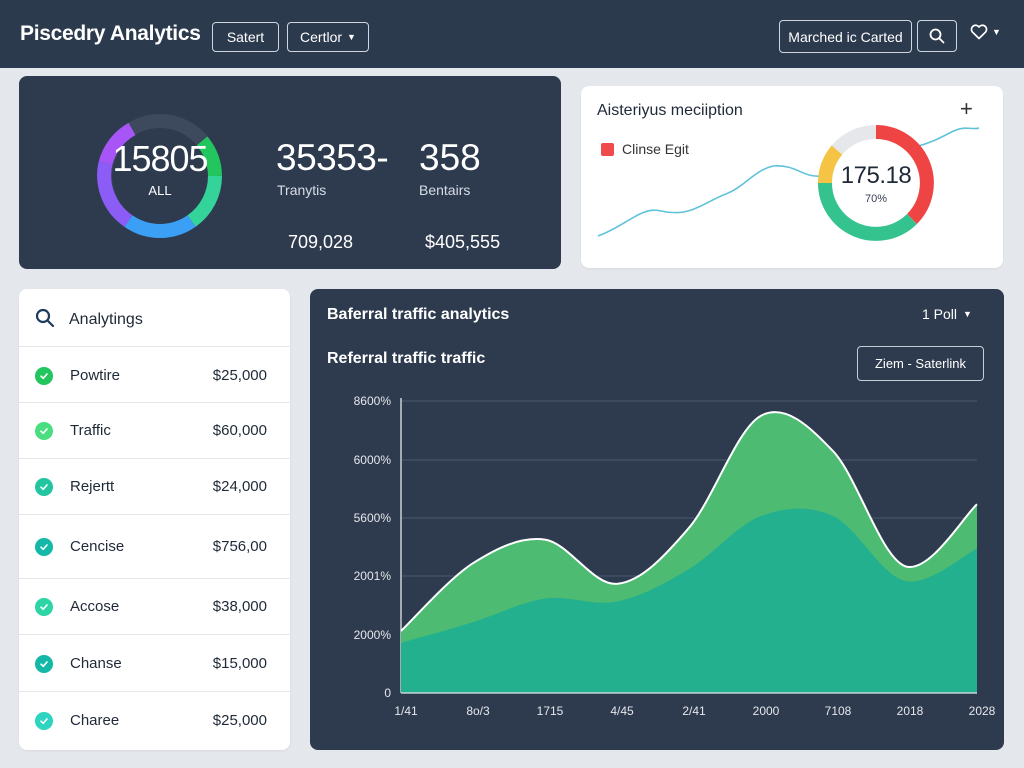  Describe the element at coordinates (876, 199) in the screenshot. I see `gauge-percent: 70%` at that location.